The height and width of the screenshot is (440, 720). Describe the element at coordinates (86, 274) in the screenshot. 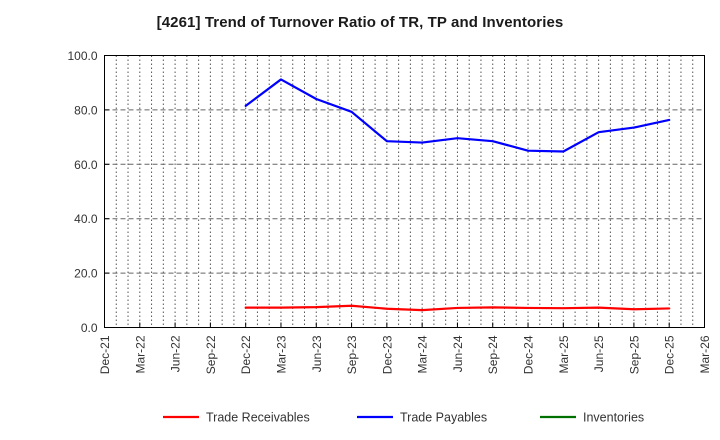

I see `y-tick-label: 20.0` at that location.